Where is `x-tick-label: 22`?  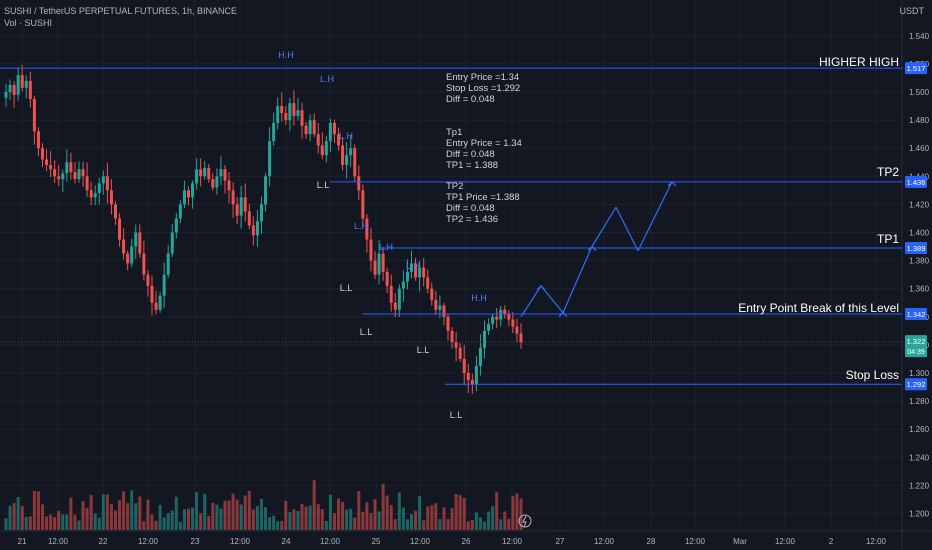
x-tick-label: 22 is located at coordinates (103, 541).